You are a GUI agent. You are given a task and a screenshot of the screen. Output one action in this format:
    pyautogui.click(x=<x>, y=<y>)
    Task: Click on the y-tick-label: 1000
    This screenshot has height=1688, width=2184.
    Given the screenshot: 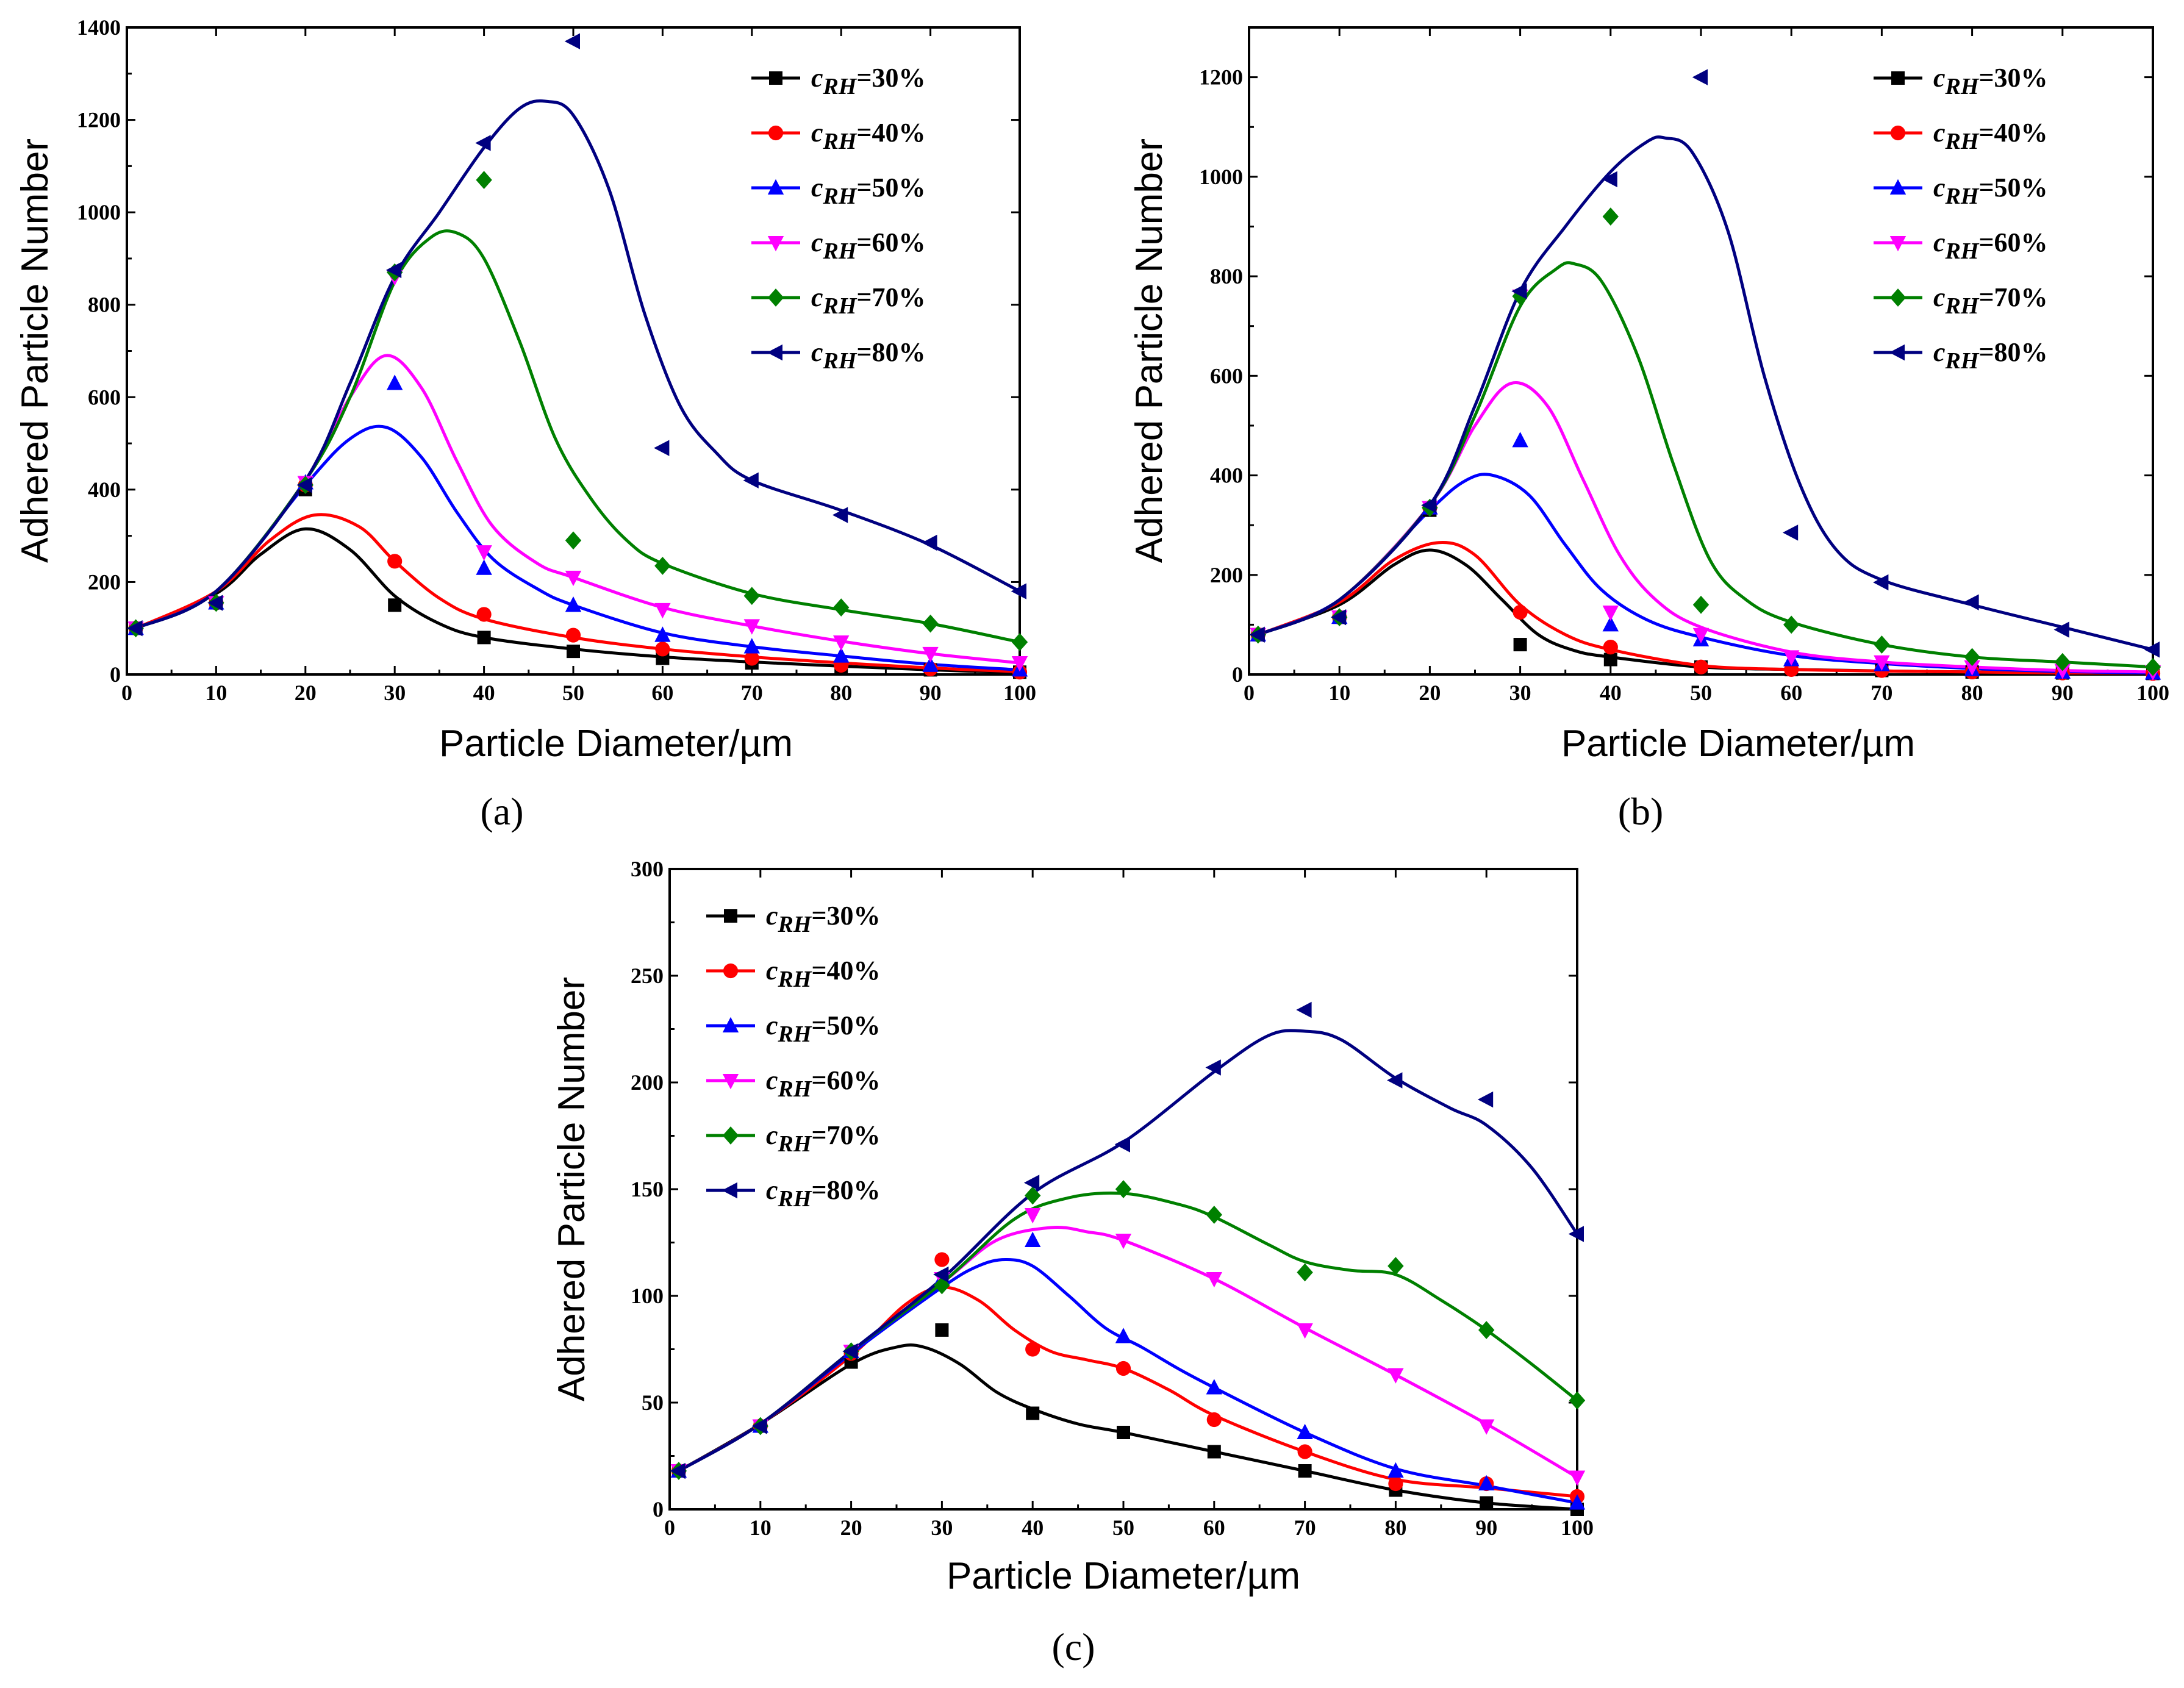 What is the action you would take?
    pyautogui.click(x=1221, y=177)
    